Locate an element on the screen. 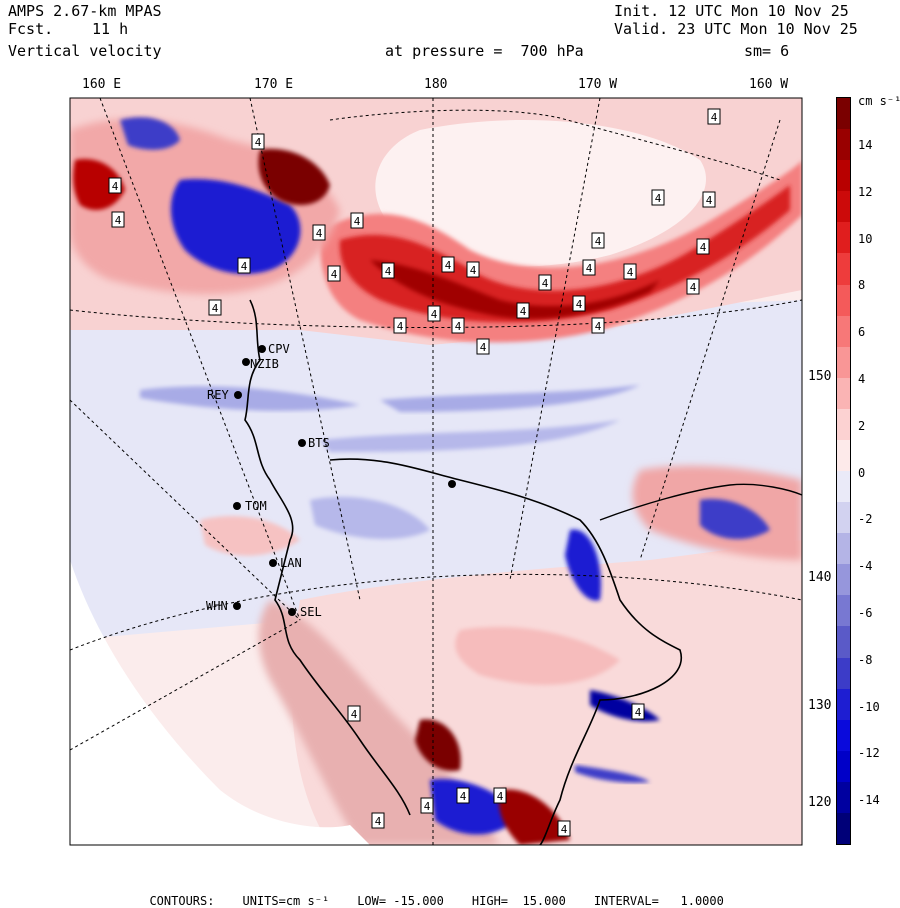 Image resolution: width=900 pixels, height=908 pixels. colorbar is located at coordinates (843, 471).